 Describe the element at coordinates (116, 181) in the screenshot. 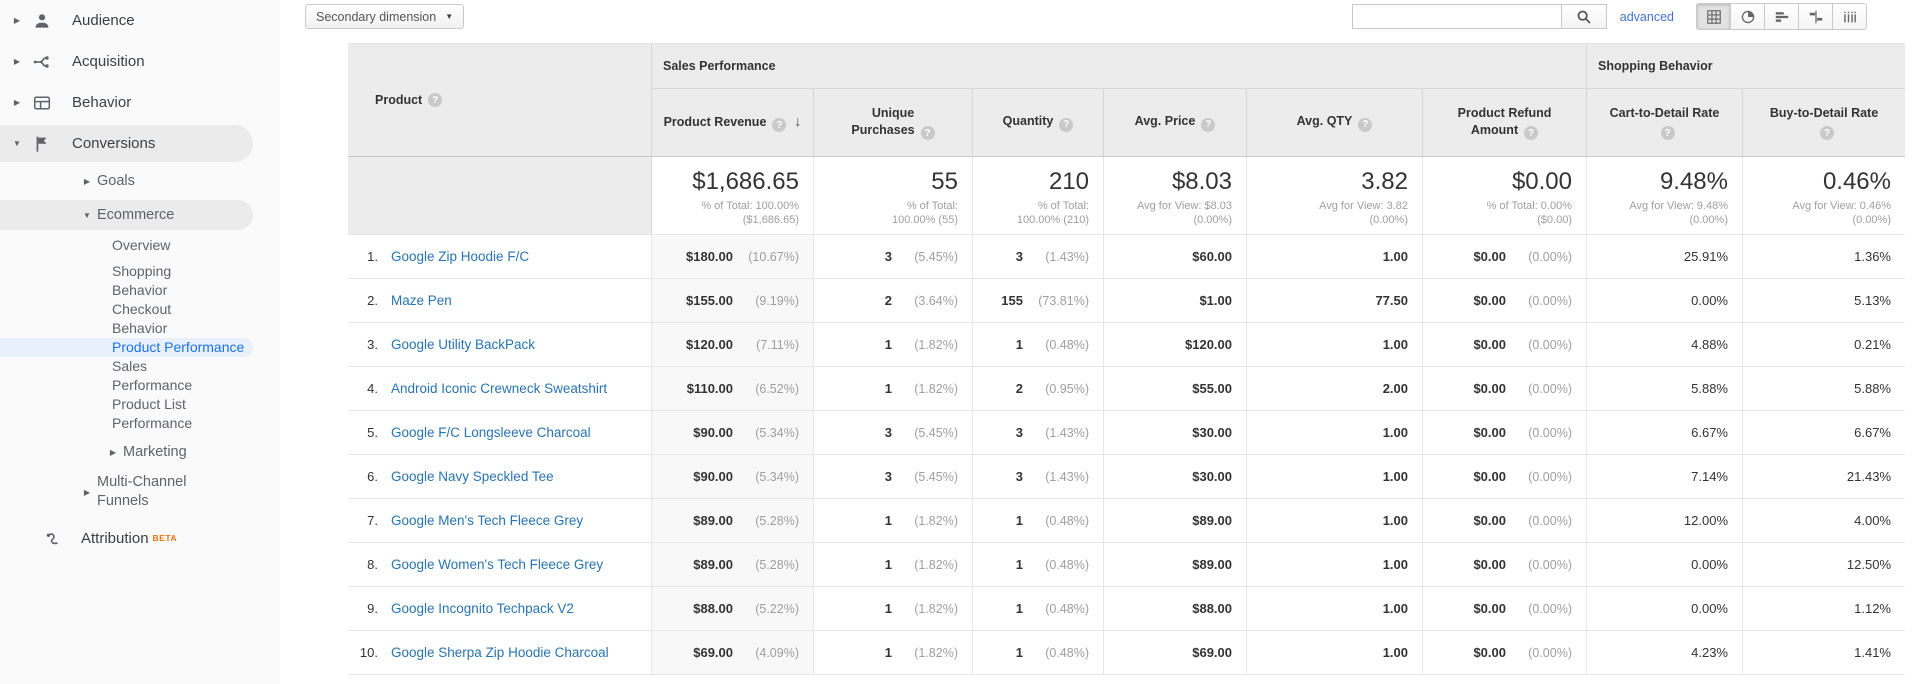

I see `sidebar-item-label: Goals` at that location.